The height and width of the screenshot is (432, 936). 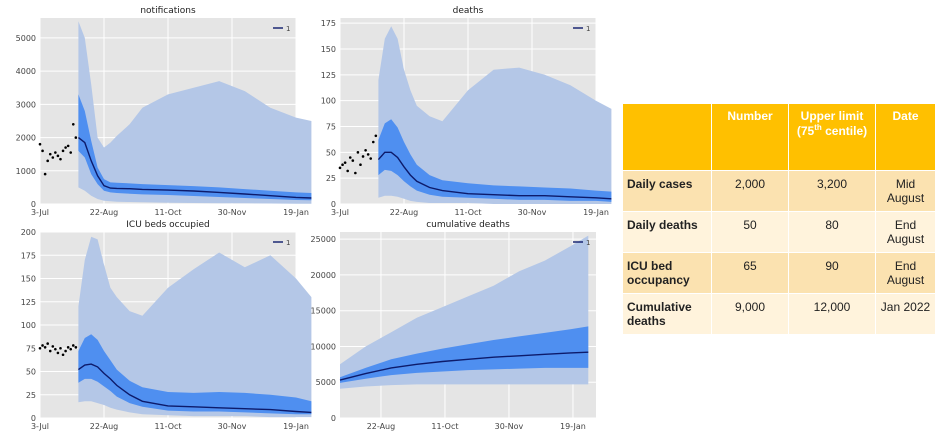 What do you see at coordinates (750, 137) in the screenshot?
I see `header-number: Number` at bounding box center [750, 137].